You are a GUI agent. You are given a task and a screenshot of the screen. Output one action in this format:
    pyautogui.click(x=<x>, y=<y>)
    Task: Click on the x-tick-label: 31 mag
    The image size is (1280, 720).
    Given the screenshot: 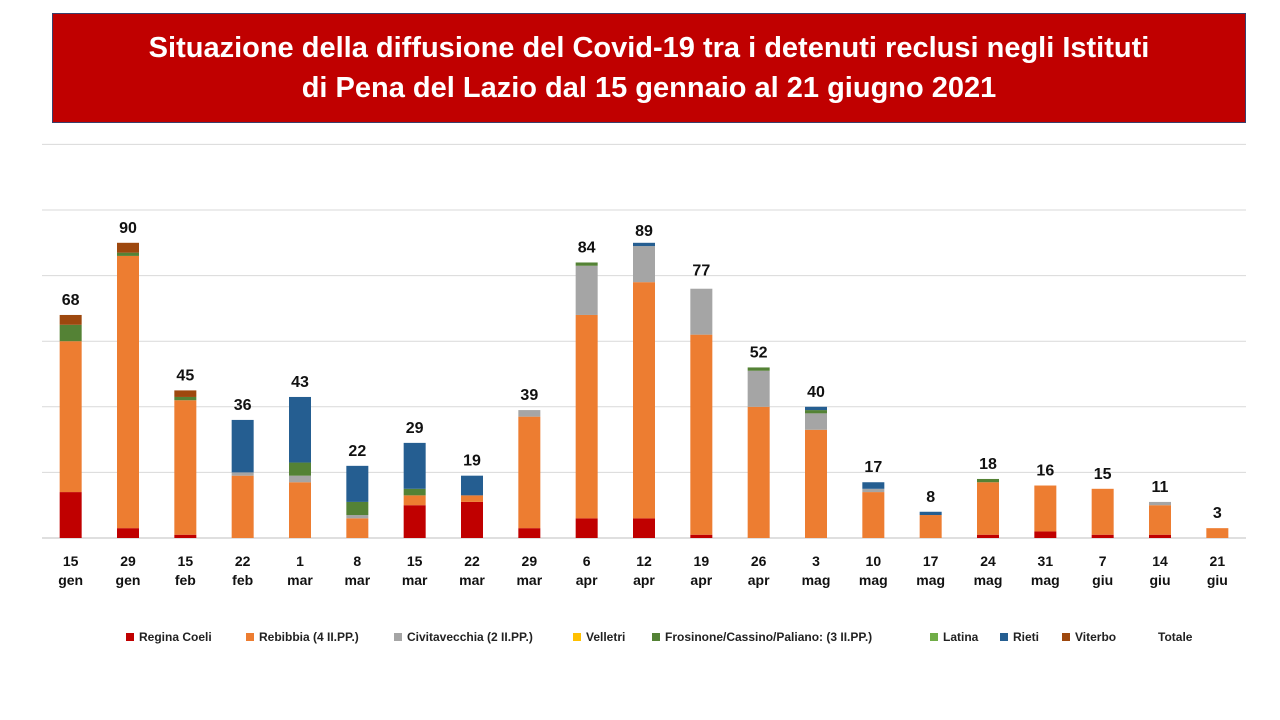 What is the action you would take?
    pyautogui.click(x=1045, y=570)
    